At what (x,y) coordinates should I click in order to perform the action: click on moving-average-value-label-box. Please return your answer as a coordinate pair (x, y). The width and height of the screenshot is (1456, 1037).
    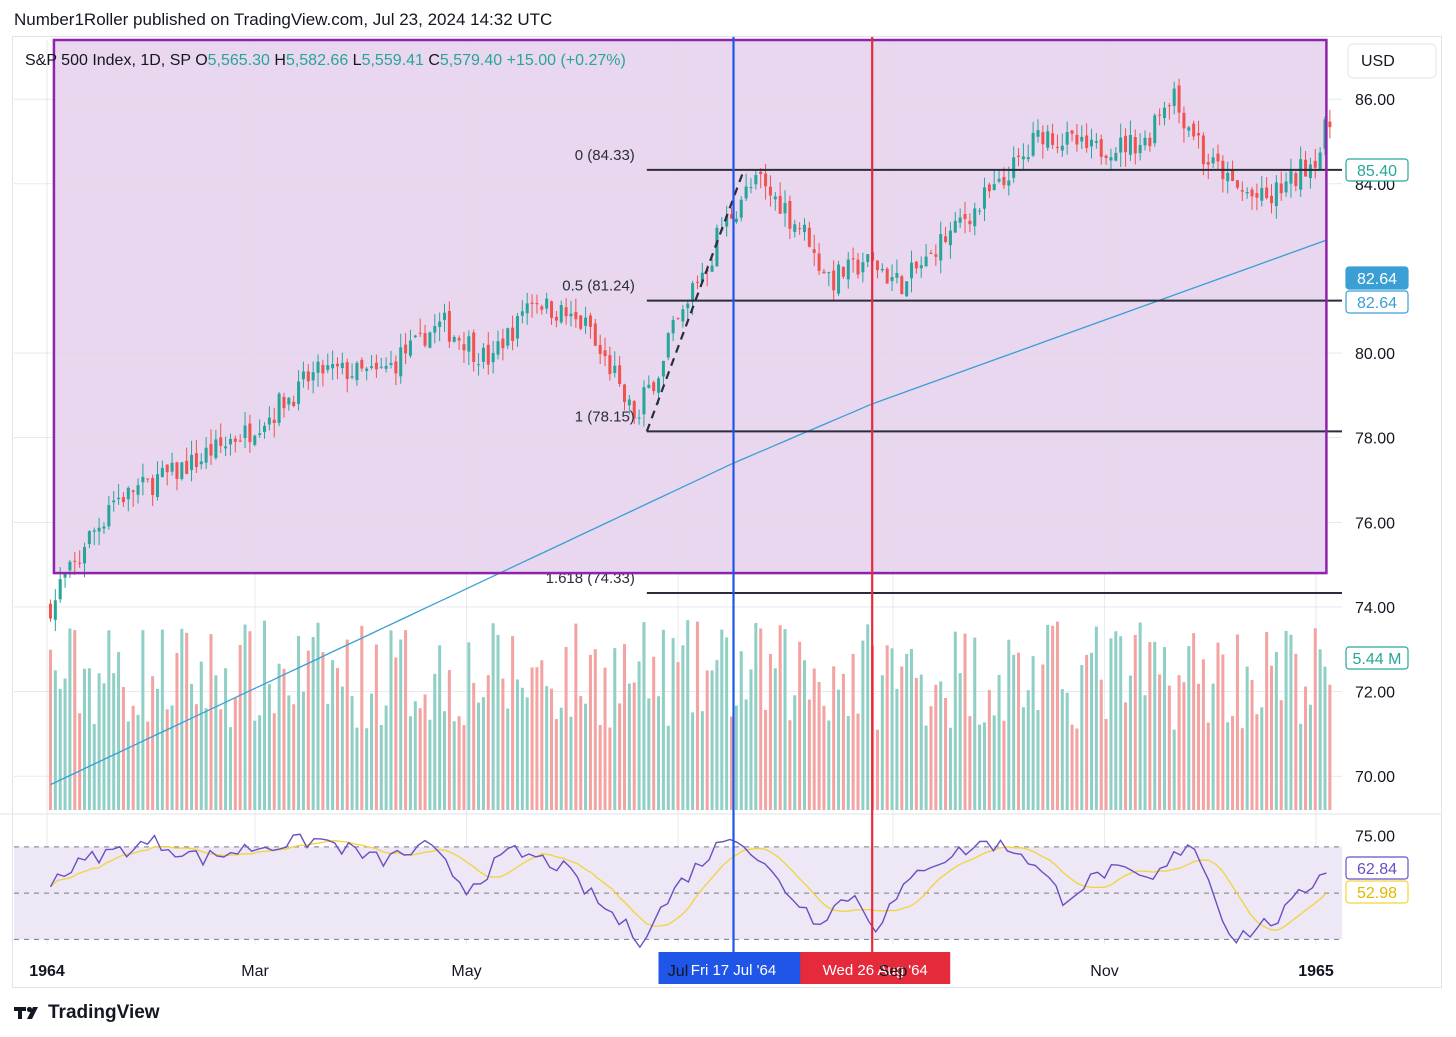
    Looking at the image, I should click on (1377, 278).